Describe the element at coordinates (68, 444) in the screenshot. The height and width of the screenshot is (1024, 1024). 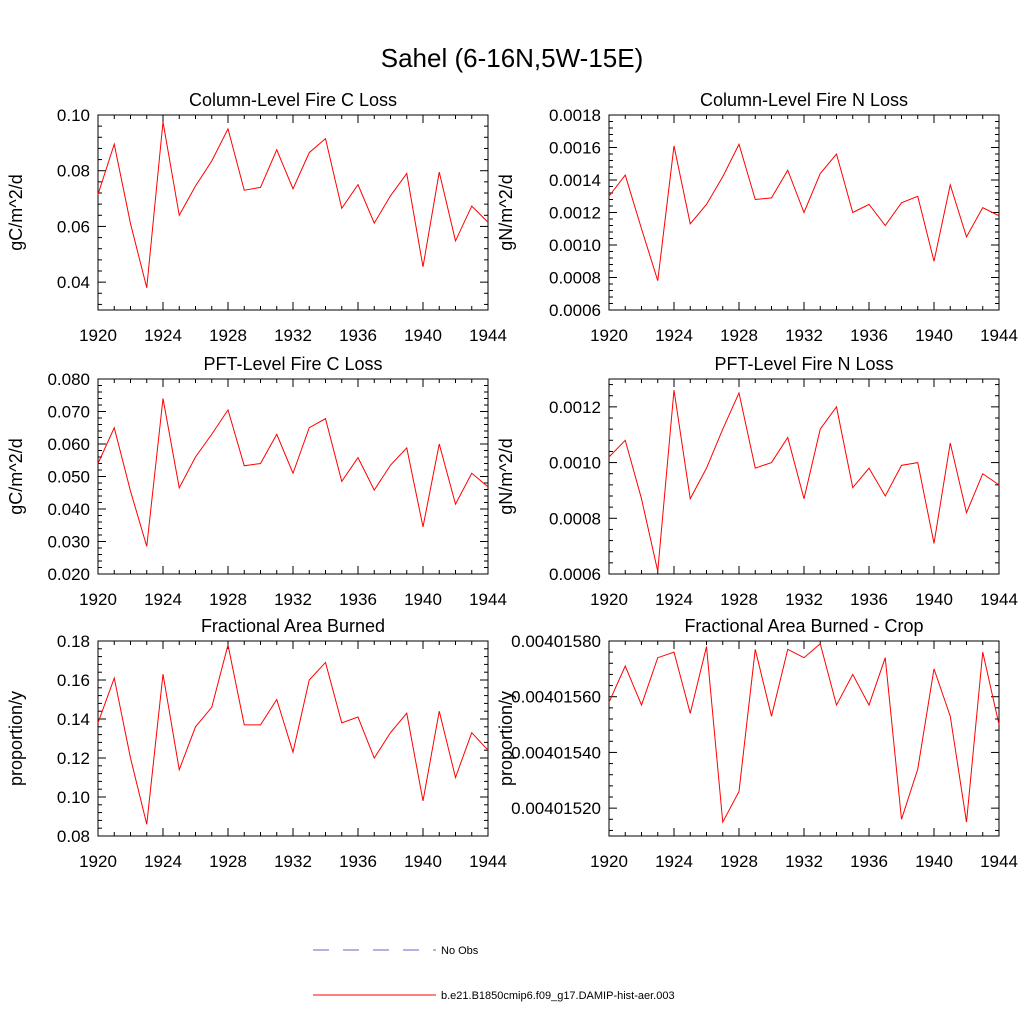
I see `y-tick-label: 0.060` at that location.